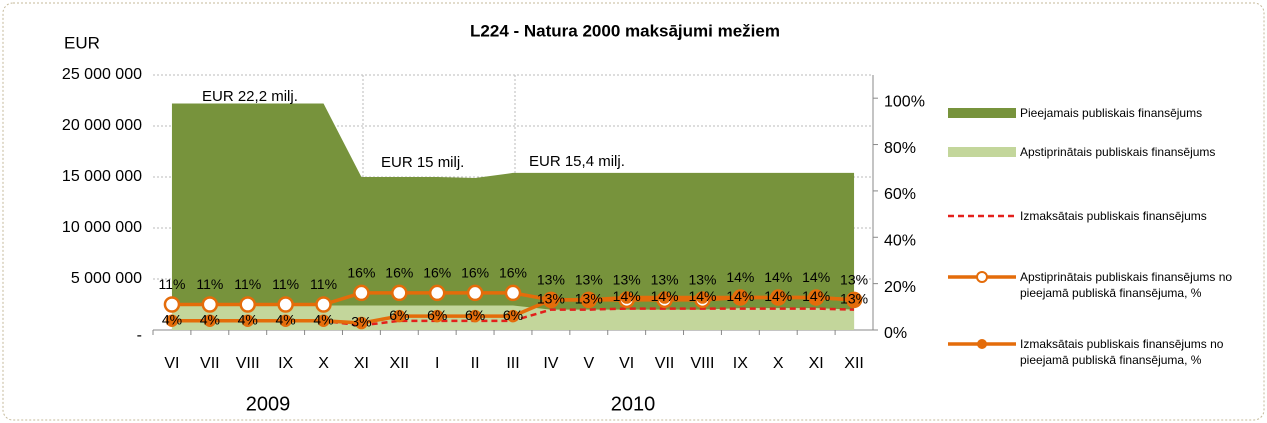 The image size is (1267, 423). I want to click on y2-tick-label: 0%, so click(895, 333).